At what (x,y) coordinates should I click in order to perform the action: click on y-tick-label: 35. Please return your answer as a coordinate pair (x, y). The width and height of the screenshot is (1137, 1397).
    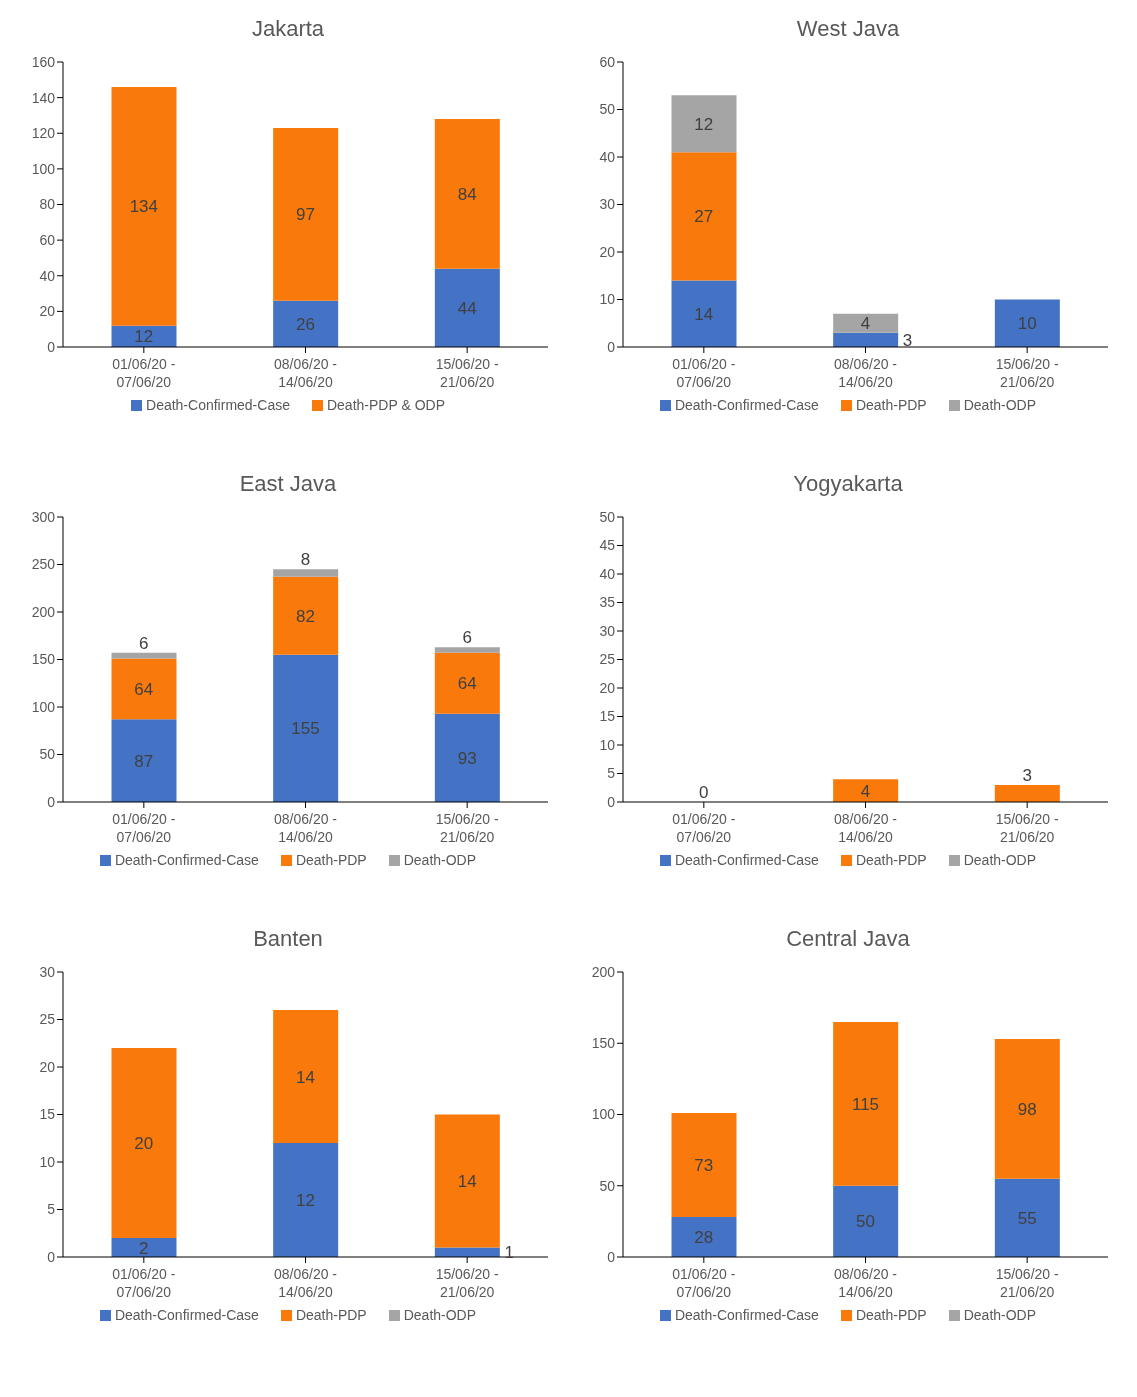
    Looking at the image, I should click on (607, 602).